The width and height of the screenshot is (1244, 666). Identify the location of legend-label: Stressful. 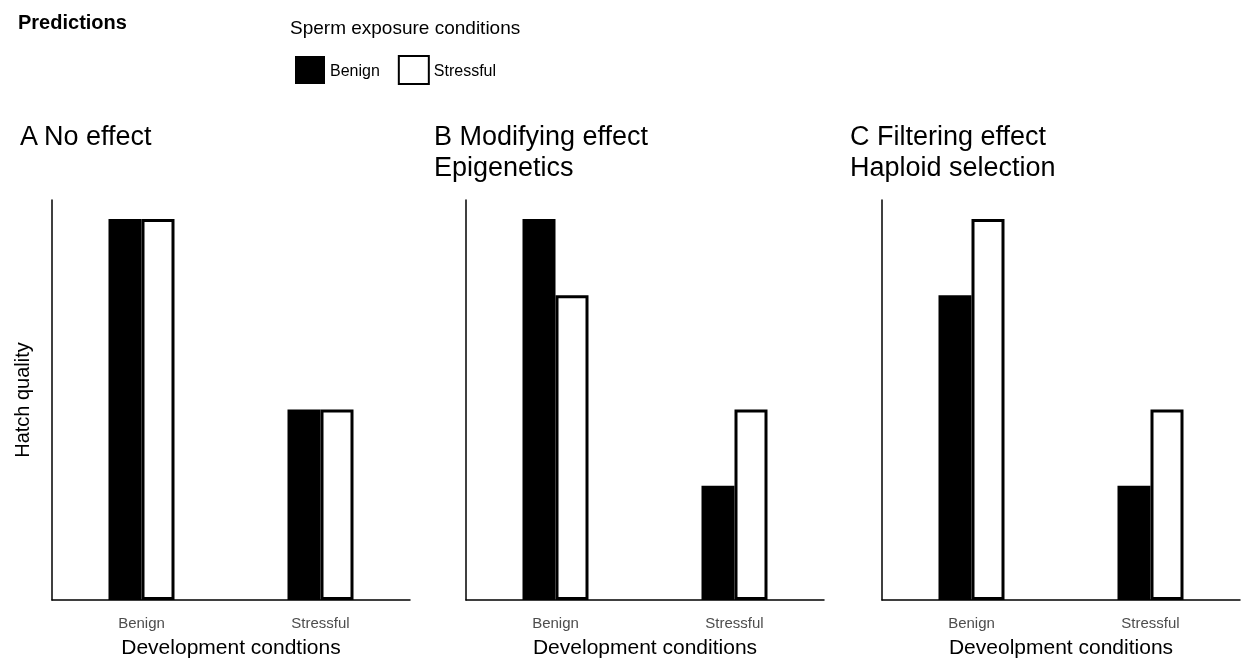
(465, 70).